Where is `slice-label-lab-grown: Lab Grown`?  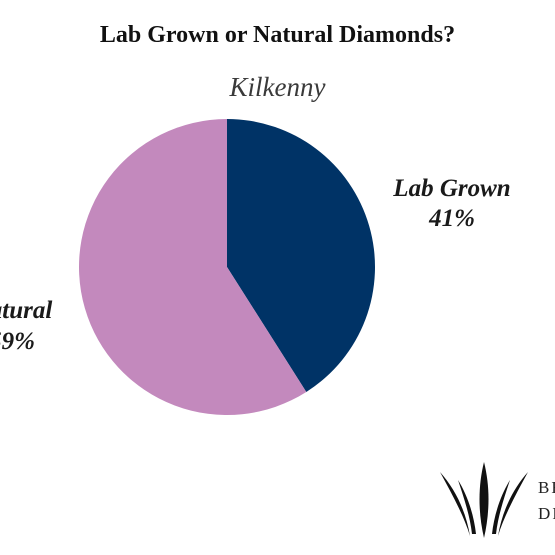
slice-label-lab-grown: Lab Grown is located at coordinates (451, 188).